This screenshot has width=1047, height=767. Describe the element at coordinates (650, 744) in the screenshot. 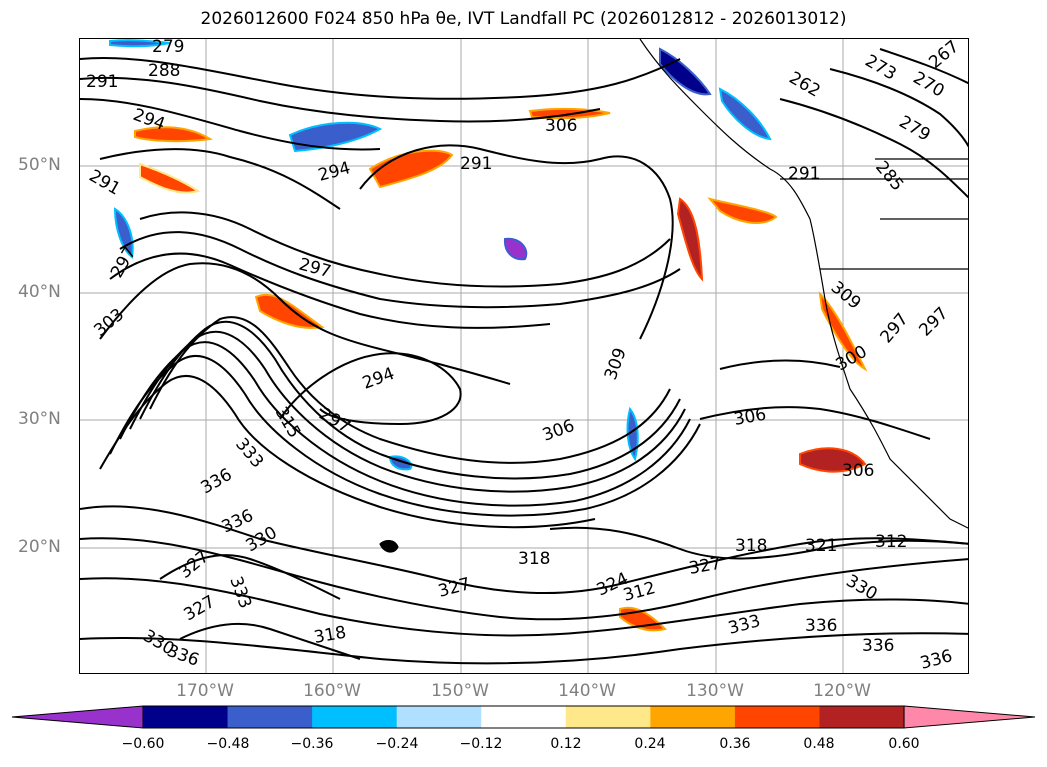

I see `colorbar-tick: 0.24` at that location.